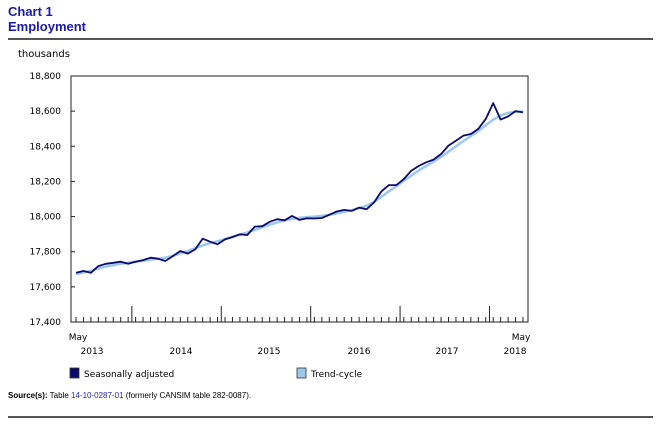 This screenshot has width=665, height=428. What do you see at coordinates (46, 112) in the screenshot?
I see `y-tick-label: 18,600` at bounding box center [46, 112].